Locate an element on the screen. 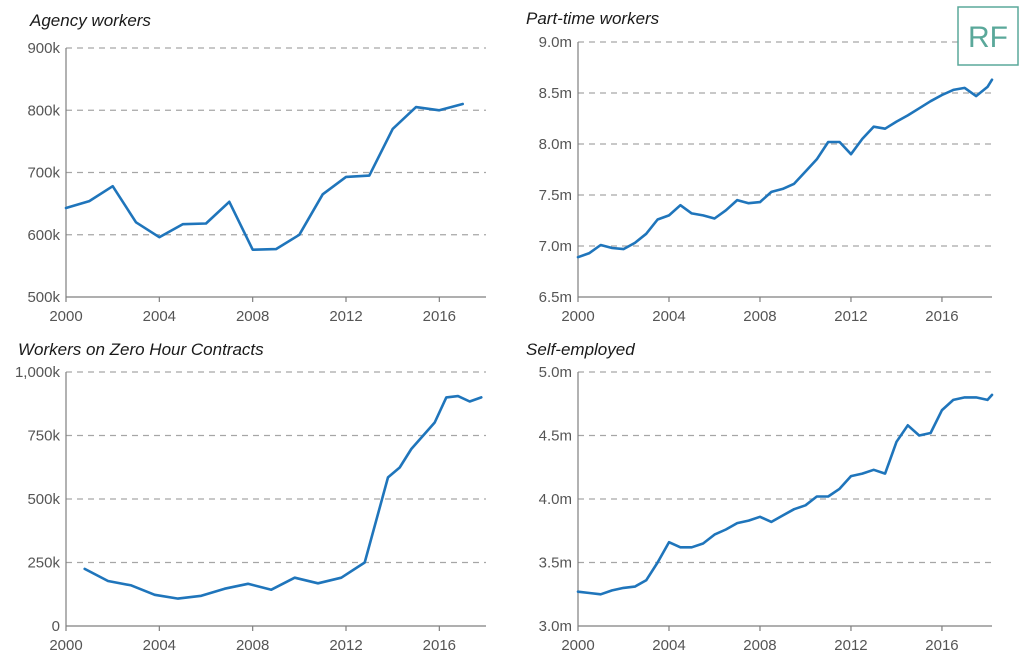 The height and width of the screenshot is (663, 1024). chart-title: Part-time workers is located at coordinates (593, 18).